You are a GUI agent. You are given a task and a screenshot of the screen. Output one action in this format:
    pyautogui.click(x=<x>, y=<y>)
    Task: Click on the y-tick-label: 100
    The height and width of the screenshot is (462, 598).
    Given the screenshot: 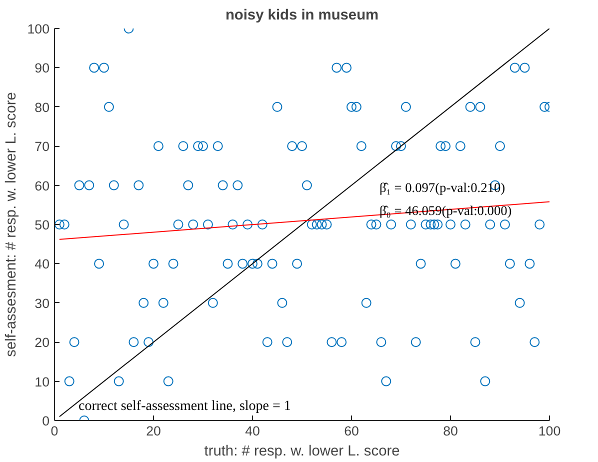 What is the action you would take?
    pyautogui.click(x=38, y=29)
    